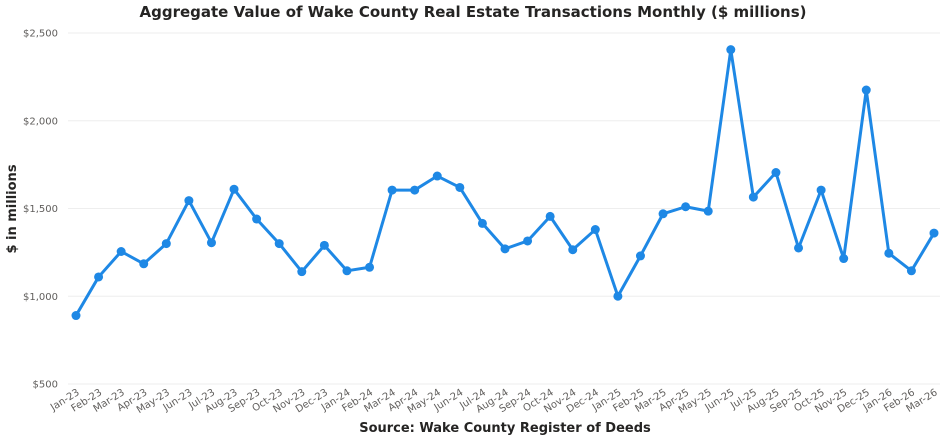 Image resolution: width=947 pixels, height=445 pixels. I want to click on y-axis-label: $ in millions, so click(12, 208).